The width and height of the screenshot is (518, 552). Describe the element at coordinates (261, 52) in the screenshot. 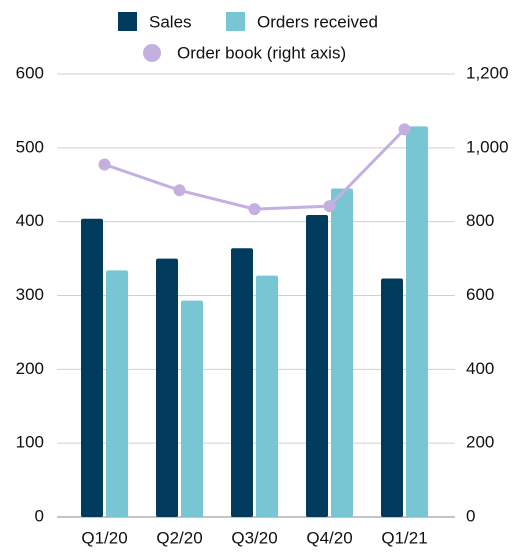

I see `legend-label: Order book (right axis)` at that location.